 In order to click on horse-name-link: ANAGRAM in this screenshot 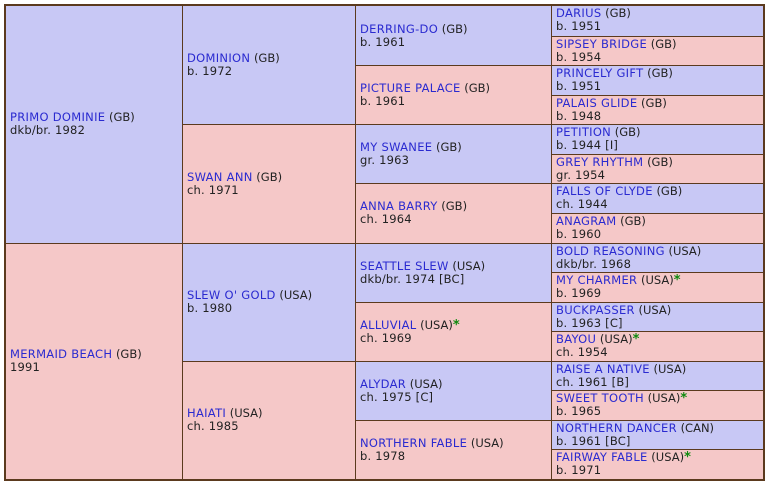, I will do `click(586, 220)`.